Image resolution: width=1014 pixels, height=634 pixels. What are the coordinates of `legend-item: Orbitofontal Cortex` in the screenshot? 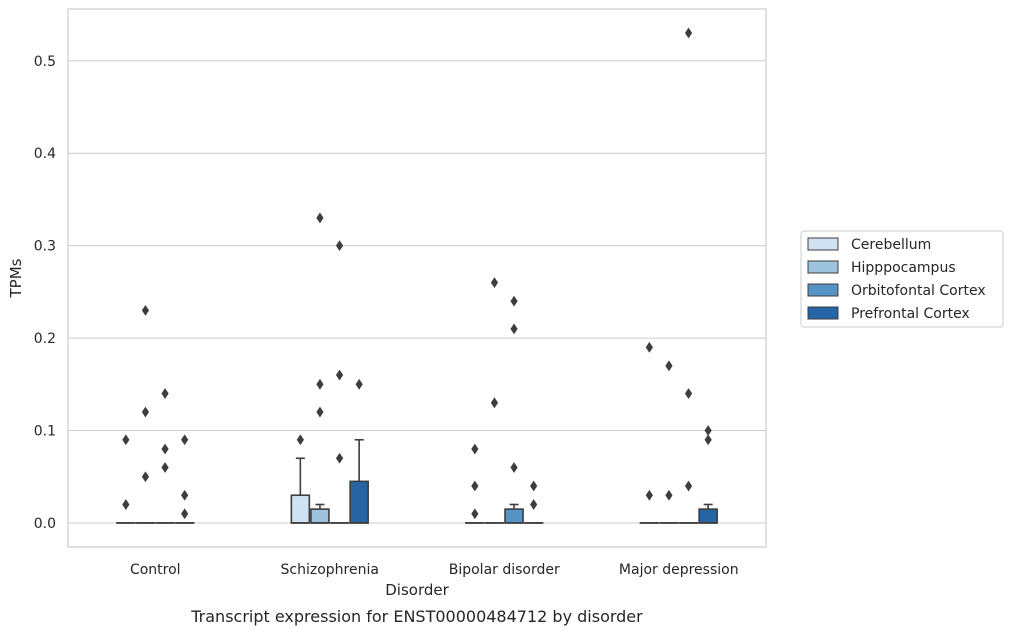 It's located at (896, 291).